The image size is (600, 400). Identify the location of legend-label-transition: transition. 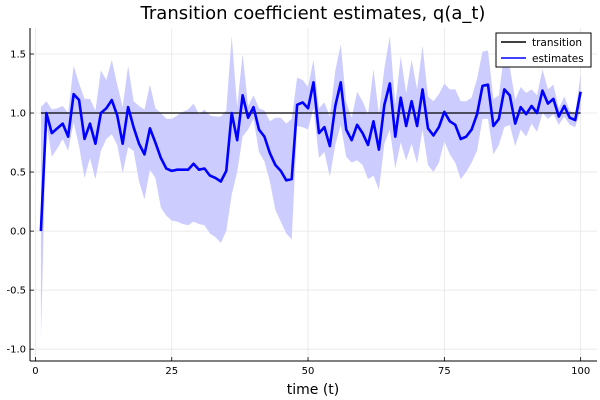
(557, 43).